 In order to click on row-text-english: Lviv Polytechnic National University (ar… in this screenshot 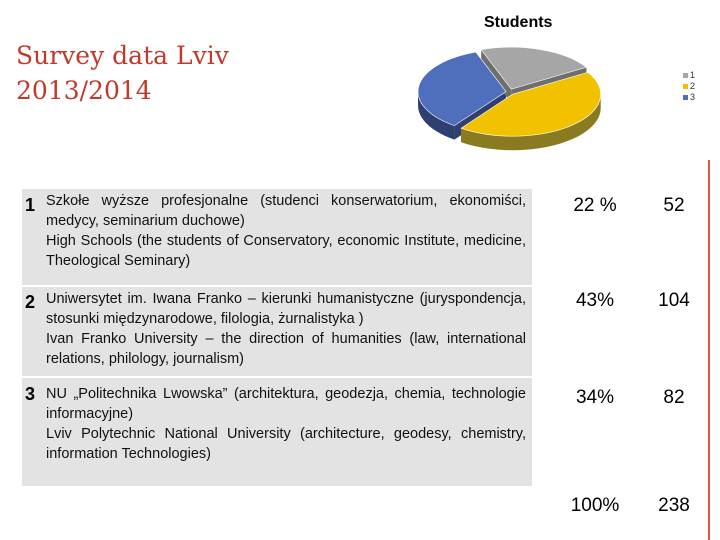, I will do `click(286, 444)`.